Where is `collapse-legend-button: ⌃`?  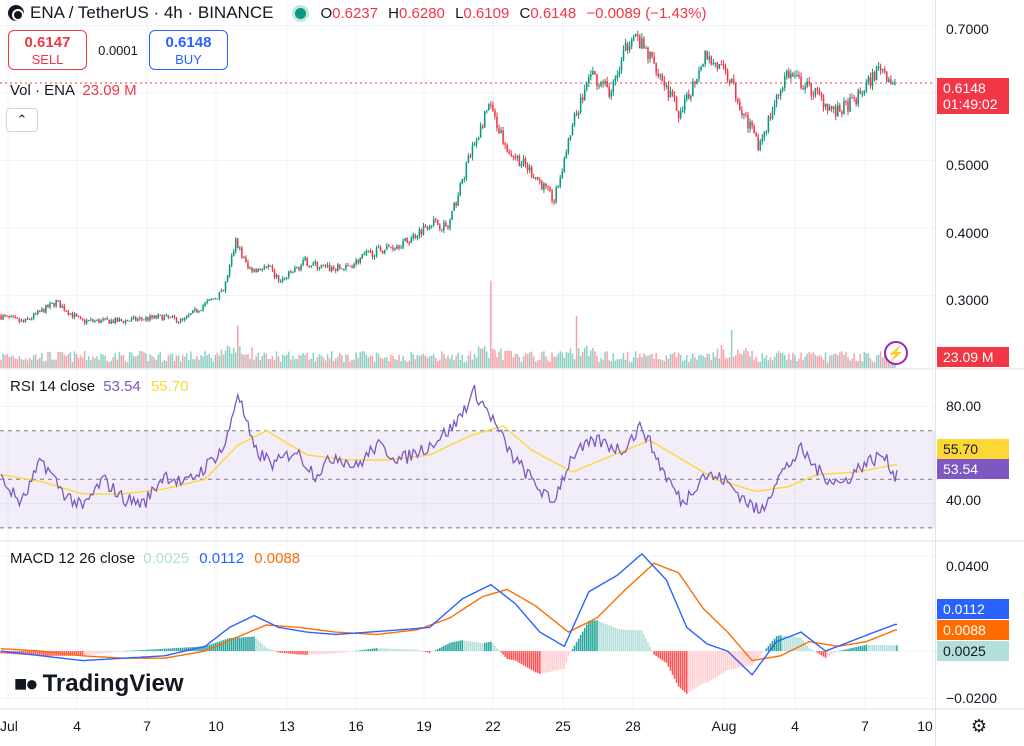
collapse-legend-button: ⌃ is located at coordinates (22, 120).